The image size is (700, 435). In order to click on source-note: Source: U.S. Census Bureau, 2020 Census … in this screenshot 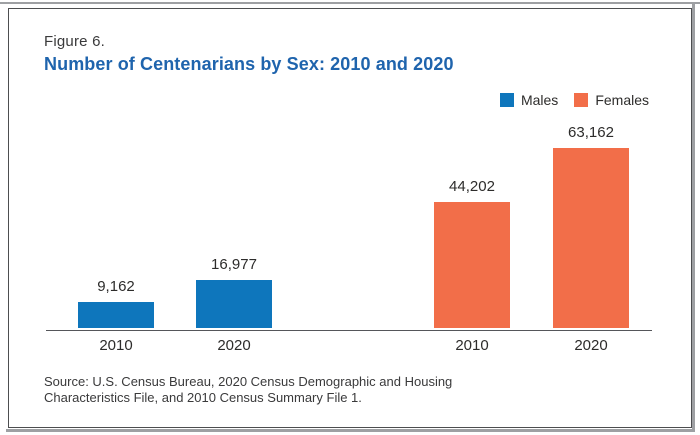, I will do `click(248, 390)`.